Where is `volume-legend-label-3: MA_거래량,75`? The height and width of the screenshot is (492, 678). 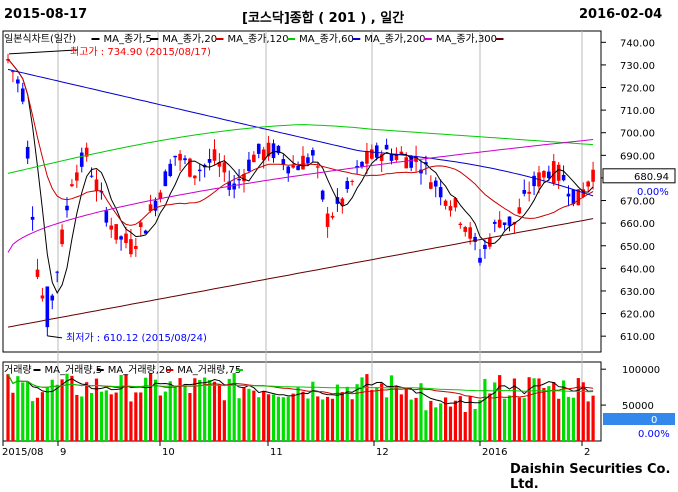 volume-legend-label-3: MA_거래량,75 is located at coordinates (209, 370).